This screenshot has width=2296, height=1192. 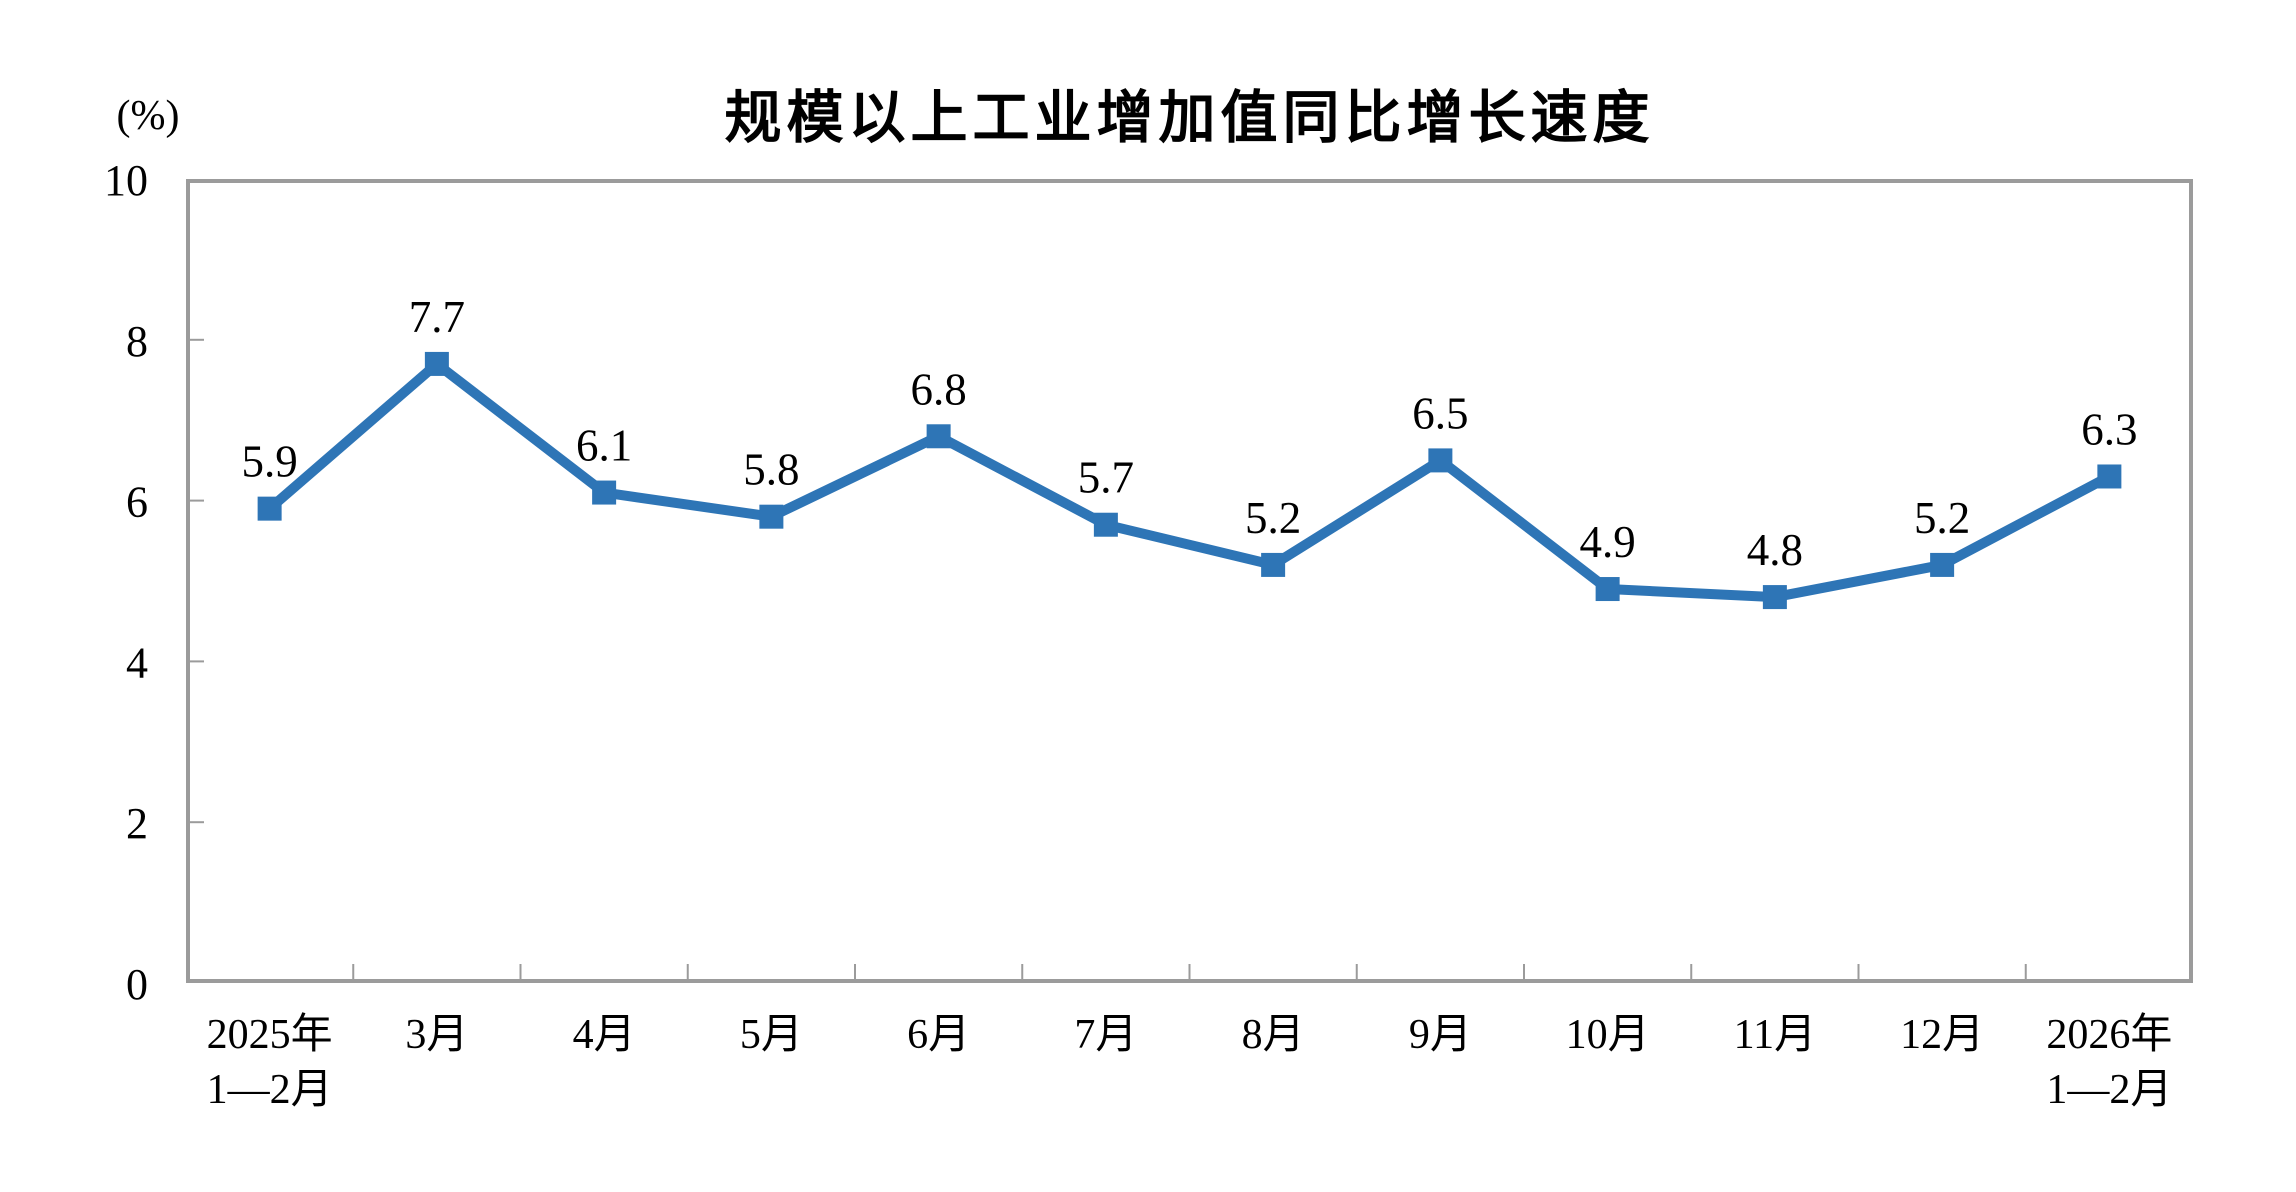 What do you see at coordinates (2109, 429) in the screenshot?
I see `data-point-label: 6.3` at bounding box center [2109, 429].